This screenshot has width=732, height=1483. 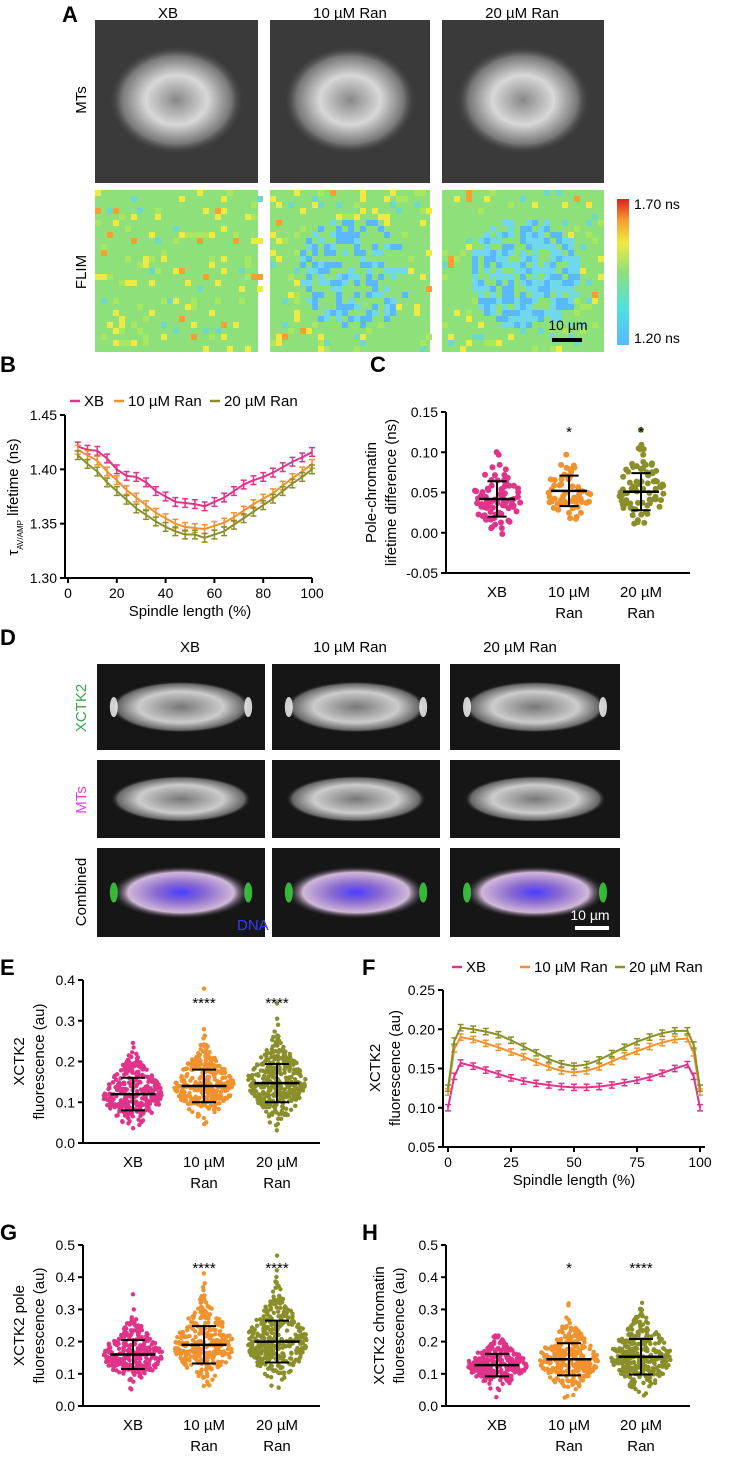 What do you see at coordinates (43, 578) in the screenshot?
I see `y-tick-label: 1.30` at bounding box center [43, 578].